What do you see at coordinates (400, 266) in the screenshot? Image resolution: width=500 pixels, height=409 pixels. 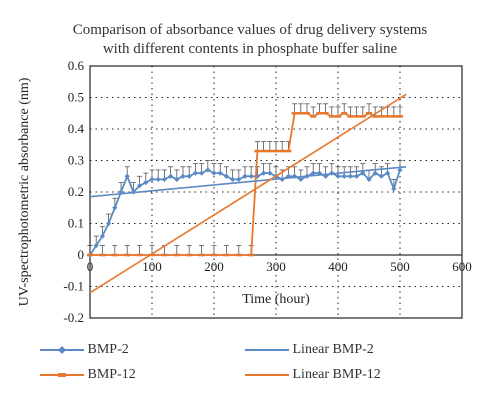 I see `x-tick-label: 500` at bounding box center [400, 266].